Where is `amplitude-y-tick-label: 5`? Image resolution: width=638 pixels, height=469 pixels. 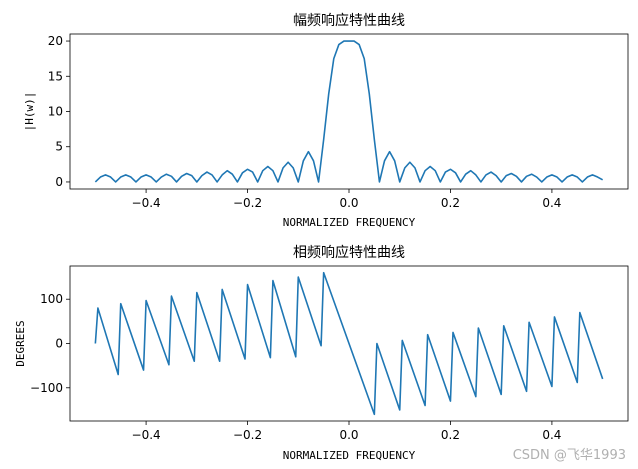 amplitude-y-tick-label: 5 is located at coordinates (59, 147).